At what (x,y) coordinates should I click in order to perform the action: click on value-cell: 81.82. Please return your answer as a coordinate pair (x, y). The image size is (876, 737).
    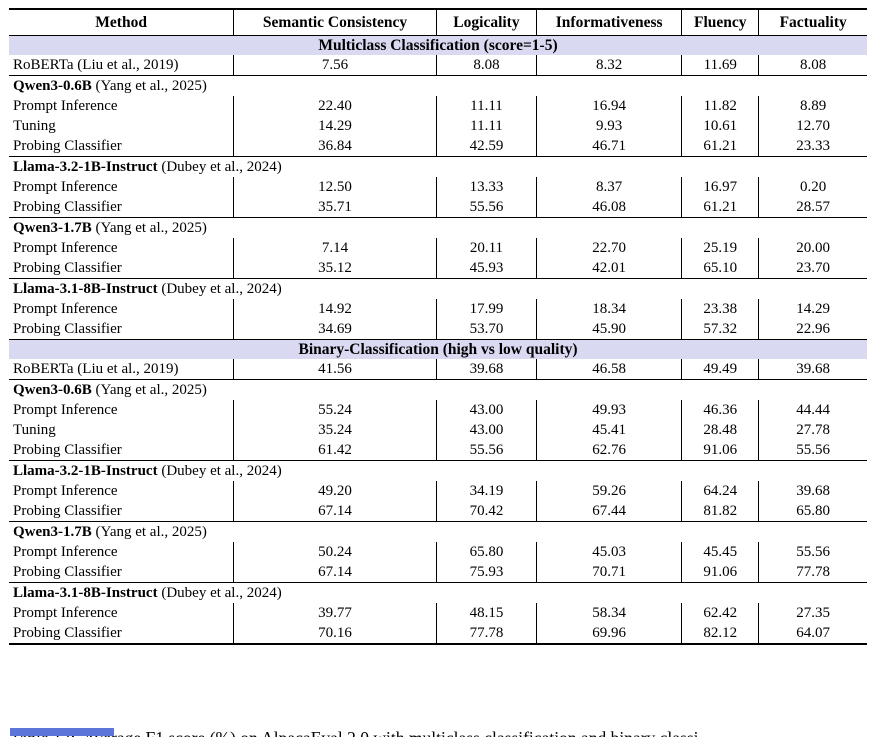
    Looking at the image, I should click on (720, 511).